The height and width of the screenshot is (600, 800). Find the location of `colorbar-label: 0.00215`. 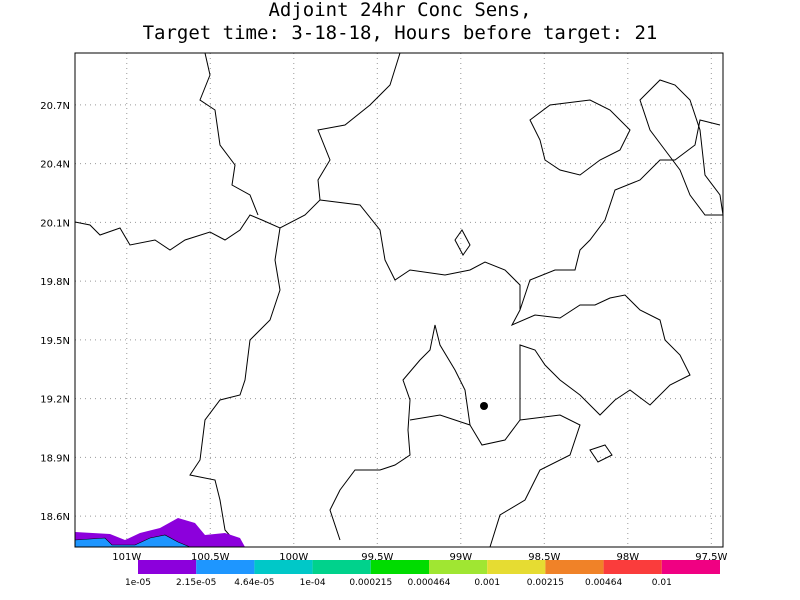

colorbar-label: 0.00215 is located at coordinates (545, 583).